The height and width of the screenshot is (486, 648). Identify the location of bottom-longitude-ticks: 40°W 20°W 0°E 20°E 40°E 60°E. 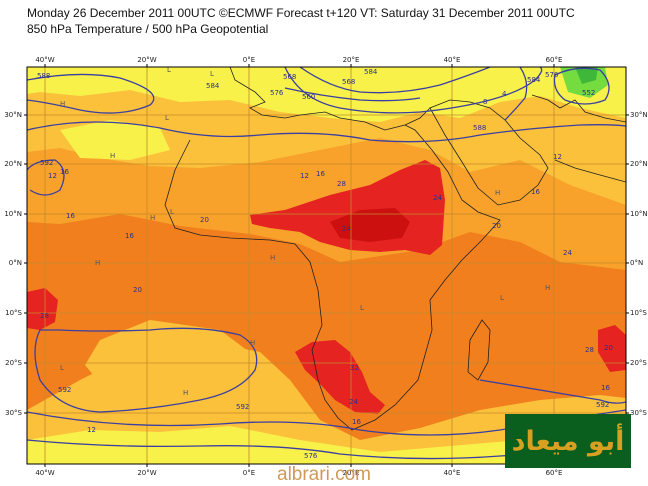
(298, 473).